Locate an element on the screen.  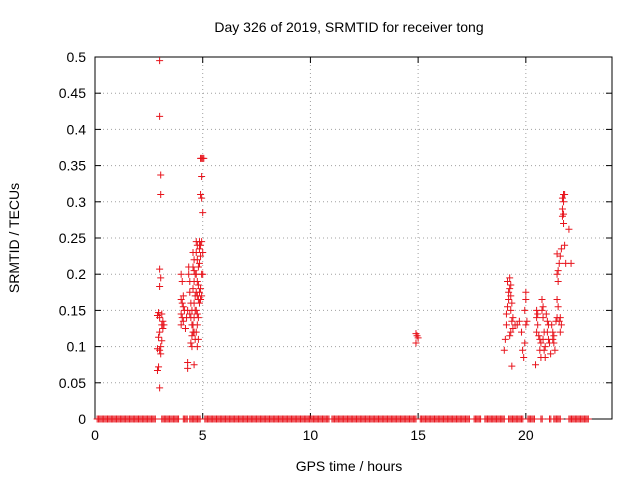
x-tick-label: 20 is located at coordinates (526, 435).